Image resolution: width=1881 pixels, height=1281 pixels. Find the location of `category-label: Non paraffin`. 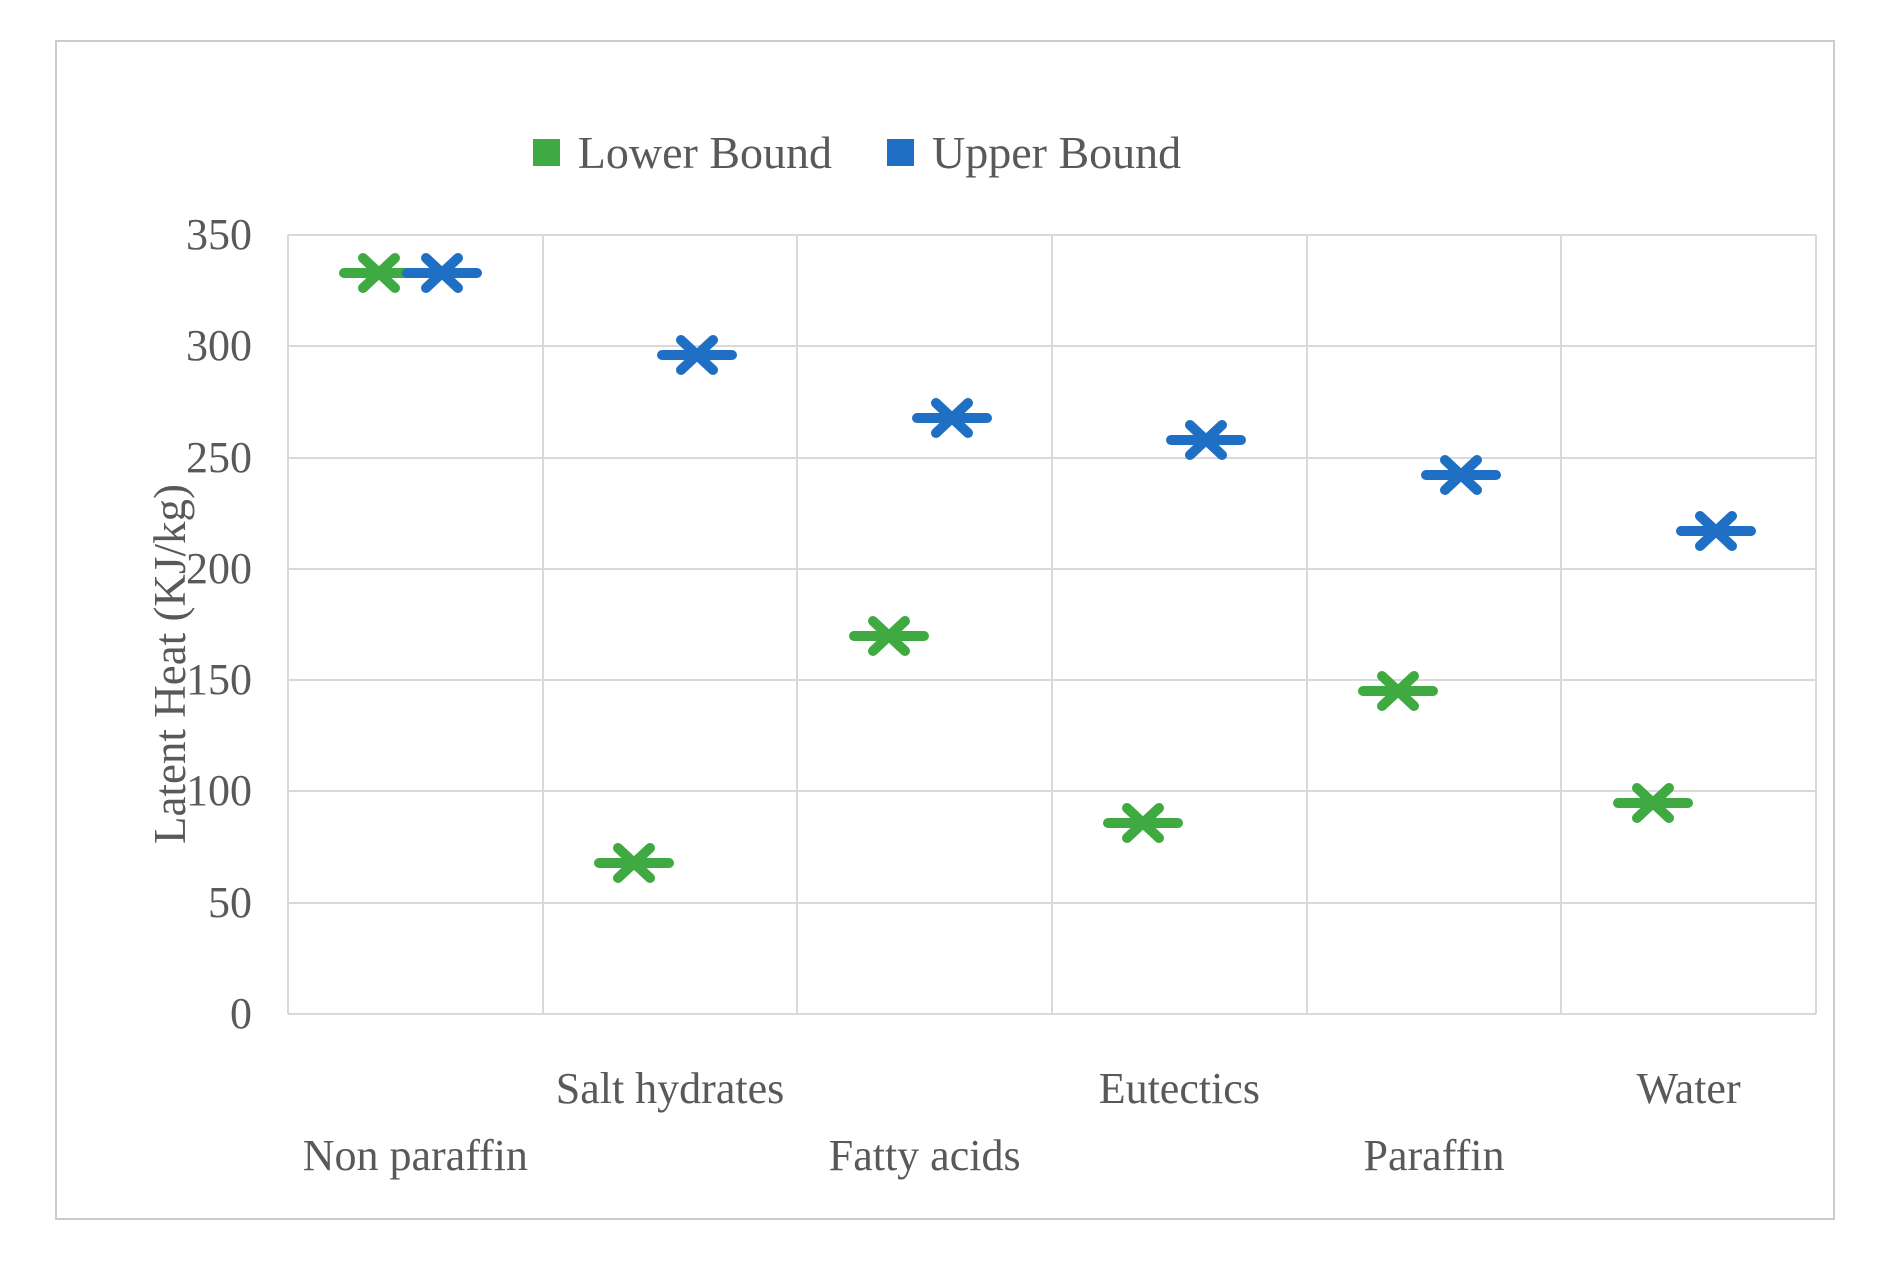

category-label: Non paraffin is located at coordinates (415, 1155).